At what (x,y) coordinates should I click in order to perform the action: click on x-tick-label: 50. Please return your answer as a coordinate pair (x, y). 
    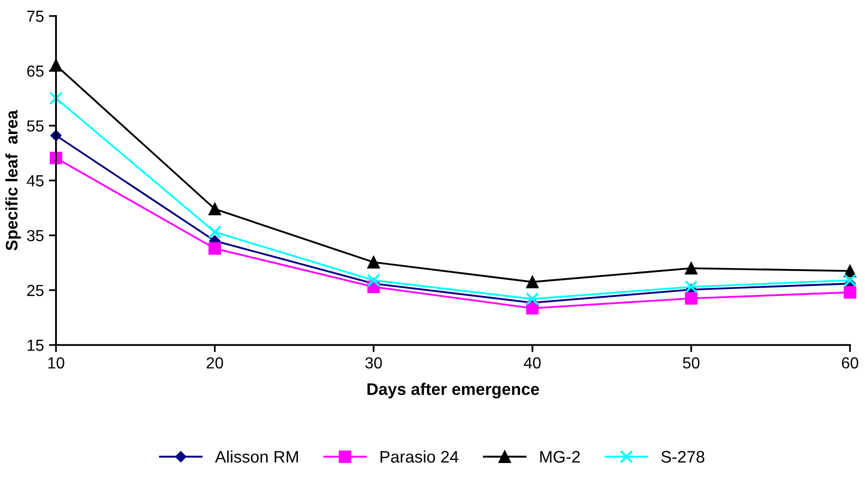
    Looking at the image, I should click on (691, 363).